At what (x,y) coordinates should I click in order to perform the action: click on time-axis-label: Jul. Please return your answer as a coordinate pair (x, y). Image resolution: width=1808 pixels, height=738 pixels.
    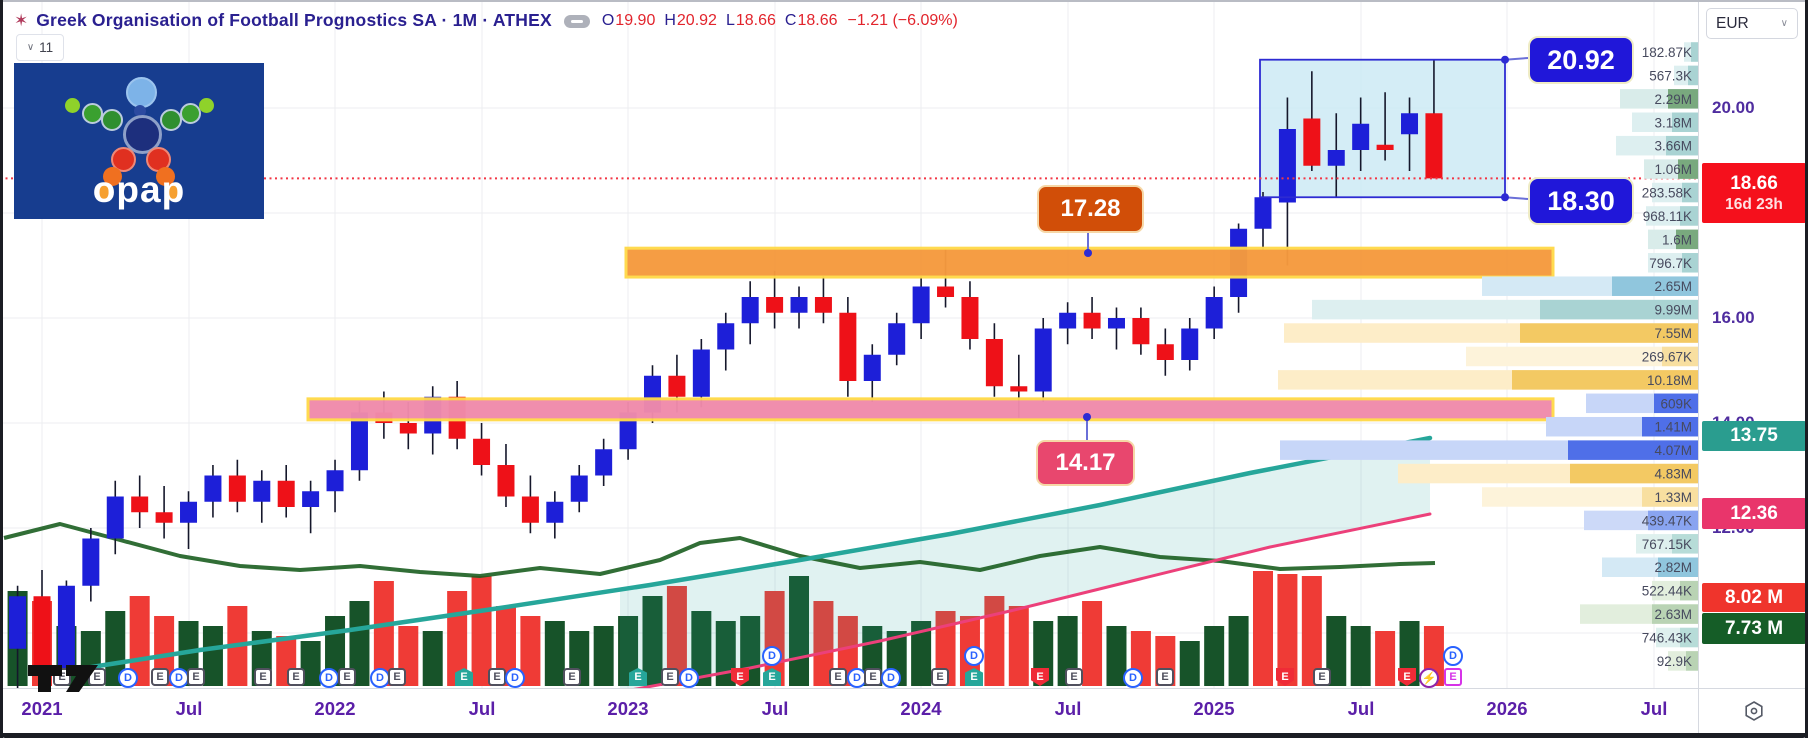
    Looking at the image, I should click on (482, 708).